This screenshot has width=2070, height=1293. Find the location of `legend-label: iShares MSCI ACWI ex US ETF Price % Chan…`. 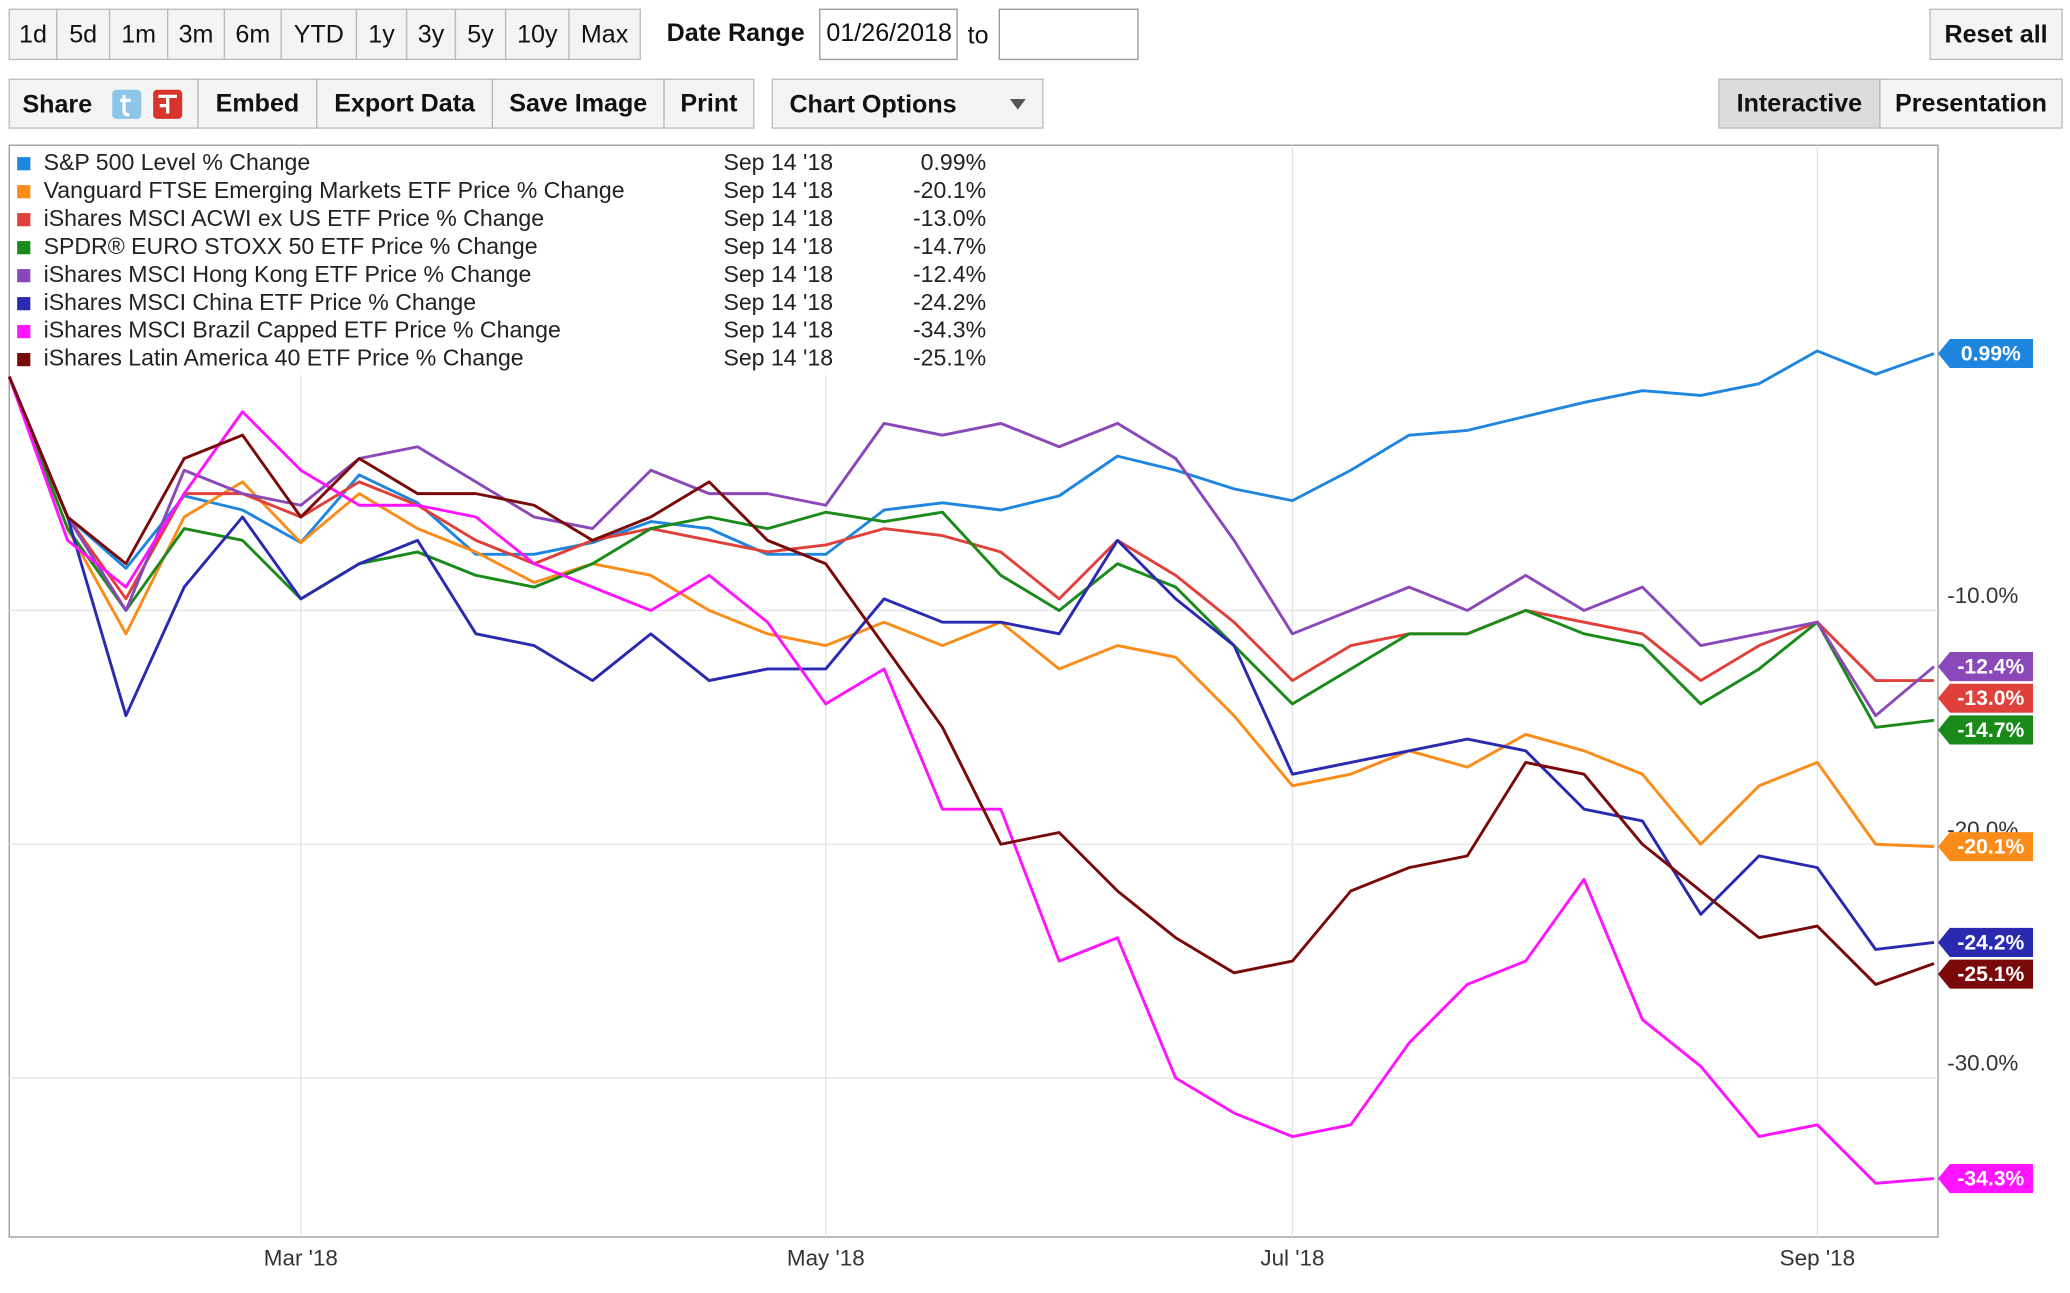

legend-label: iShares MSCI ACWI ex US ETF Price % Chan… is located at coordinates (294, 218).